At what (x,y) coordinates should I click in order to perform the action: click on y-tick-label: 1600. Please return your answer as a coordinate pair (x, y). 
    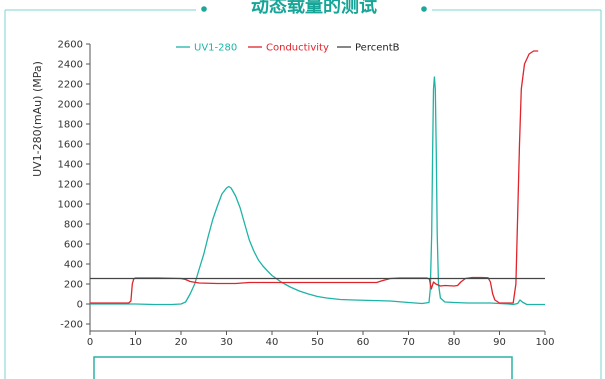
    Looking at the image, I should click on (70, 145).